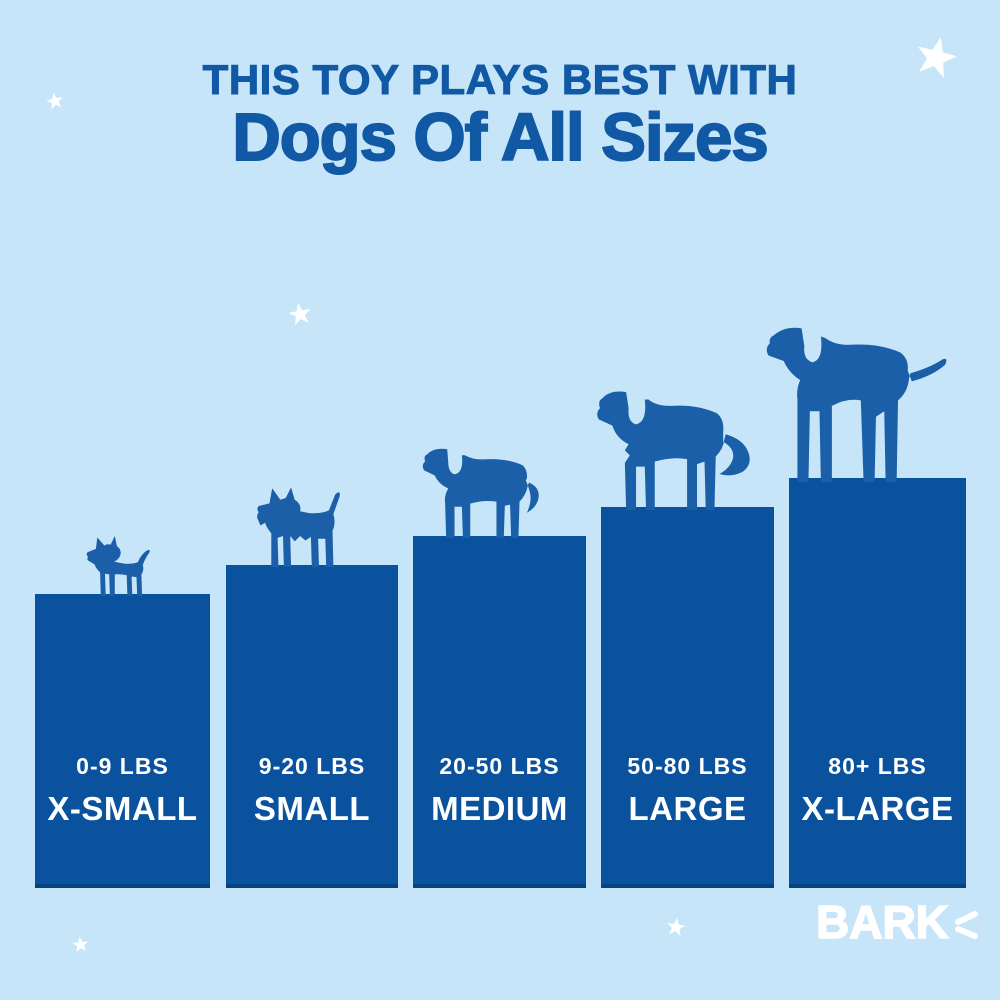 The width and height of the screenshot is (1000, 1000). I want to click on labrador-icon, so click(480, 493).